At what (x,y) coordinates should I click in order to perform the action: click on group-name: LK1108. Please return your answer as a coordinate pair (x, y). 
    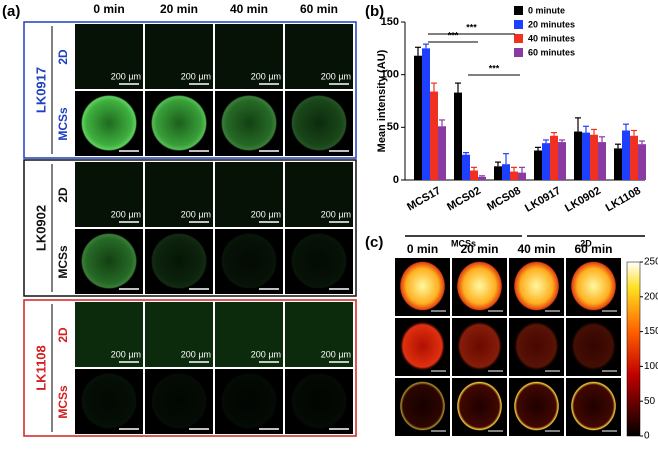
    Looking at the image, I should click on (40, 368).